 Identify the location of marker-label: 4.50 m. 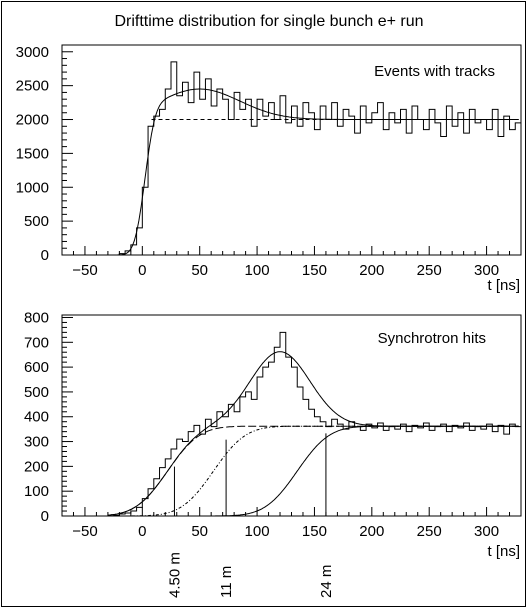
(174, 575).